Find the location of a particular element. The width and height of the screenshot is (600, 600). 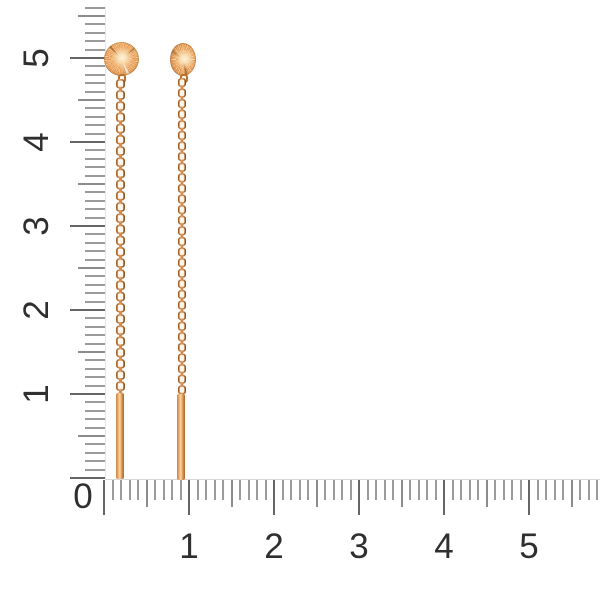

vruler-label-5: 5 is located at coordinates (36, 58).